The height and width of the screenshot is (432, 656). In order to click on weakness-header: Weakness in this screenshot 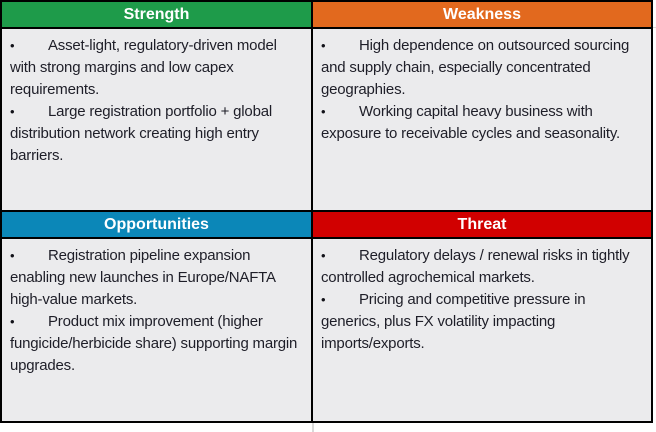, I will do `click(482, 14)`.